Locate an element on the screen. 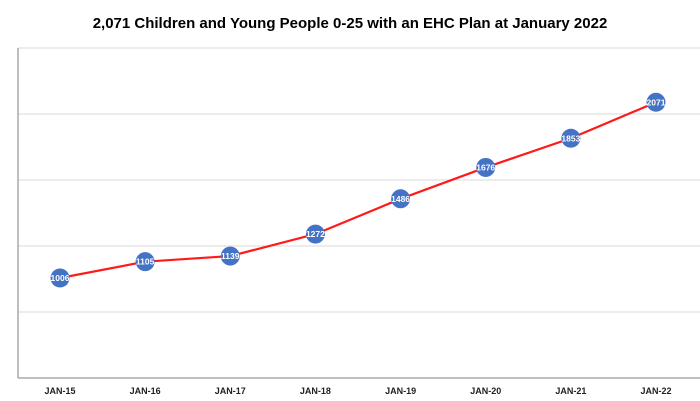 The height and width of the screenshot is (401, 700). x-tick-label: JAN-18 is located at coordinates (315, 391).